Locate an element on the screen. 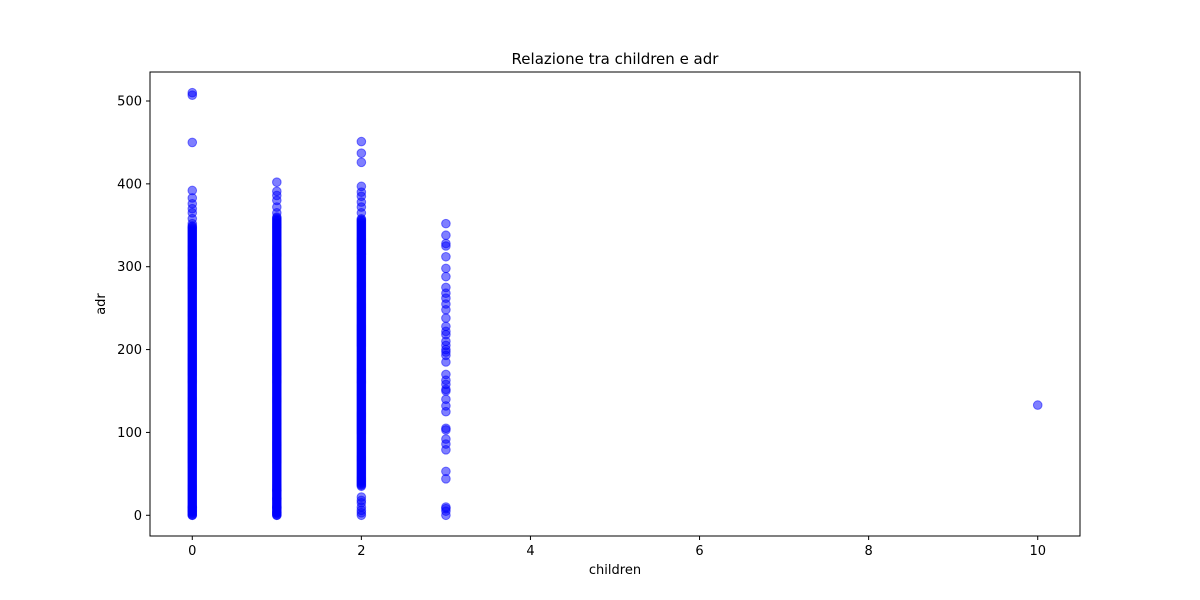 This screenshot has width=1200, height=600. y-axis-ticks: 0 100 200 300 400 500 is located at coordinates (133, 309).